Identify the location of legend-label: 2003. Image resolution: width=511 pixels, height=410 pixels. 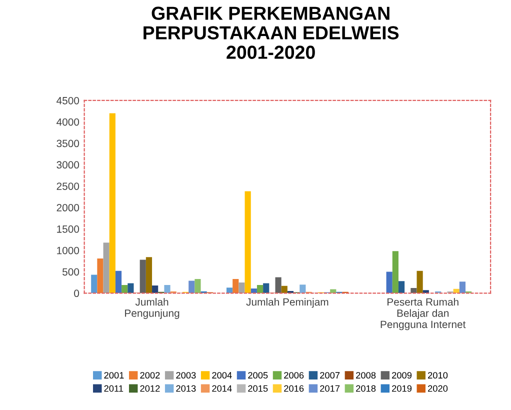
(186, 375).